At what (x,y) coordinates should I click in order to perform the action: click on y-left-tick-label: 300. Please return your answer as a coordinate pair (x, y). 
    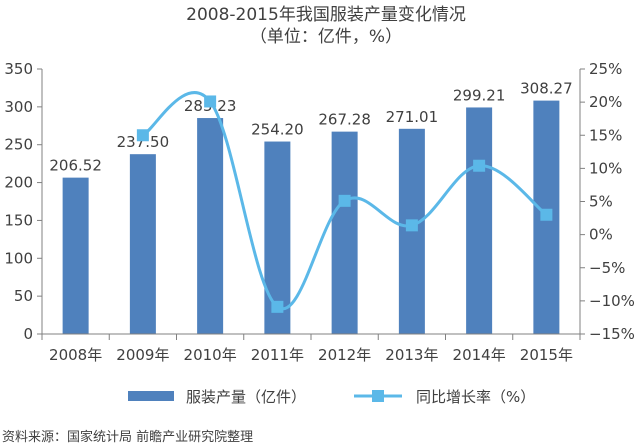
    Looking at the image, I should click on (18, 107).